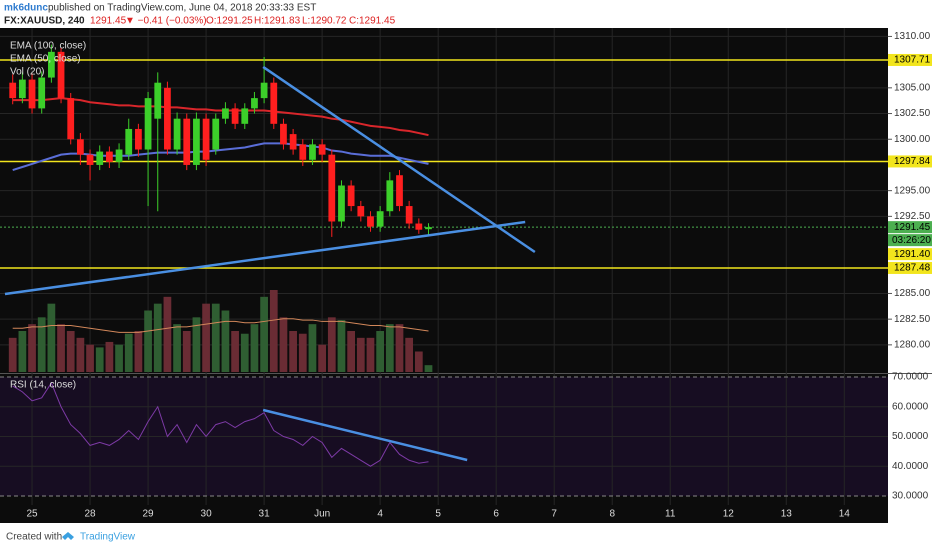 The image size is (932, 550). Describe the element at coordinates (910, 406) in the screenshot. I see `rsi-tick-label: 60.0000` at that location.